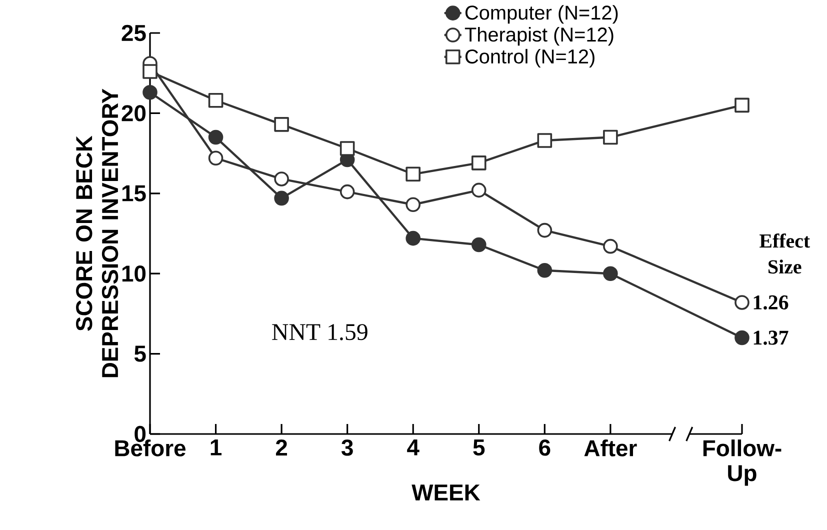 The height and width of the screenshot is (530, 827). Describe the element at coordinates (785, 253) in the screenshot. I see `text: Effect Size` at that location.